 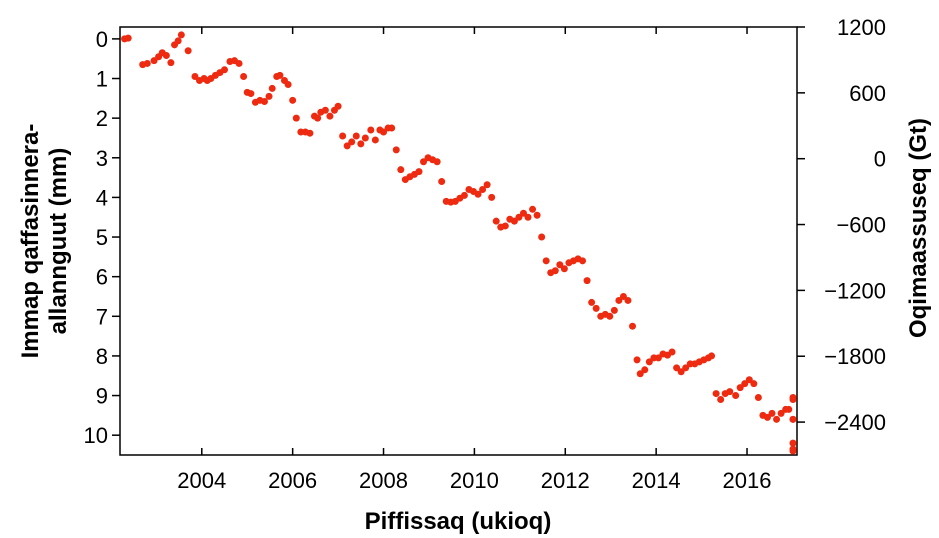 What do you see at coordinates (102, 118) in the screenshot?
I see `left-y-tick-label: 2` at bounding box center [102, 118].